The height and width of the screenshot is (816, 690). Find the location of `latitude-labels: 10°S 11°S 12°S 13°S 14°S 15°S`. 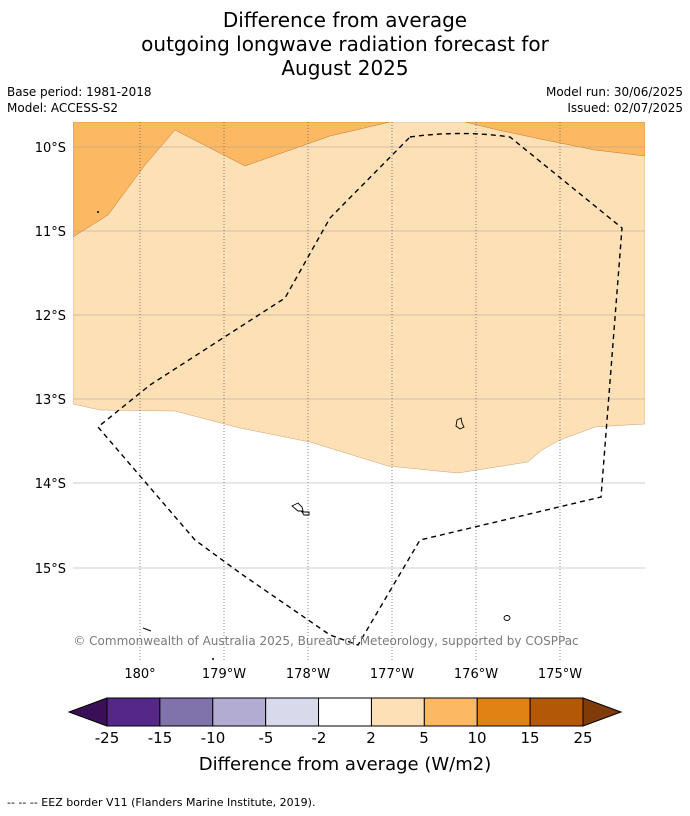

latitude-labels: 10°S 11°S 12°S 13°S 14°S 15°S is located at coordinates (50, 359).